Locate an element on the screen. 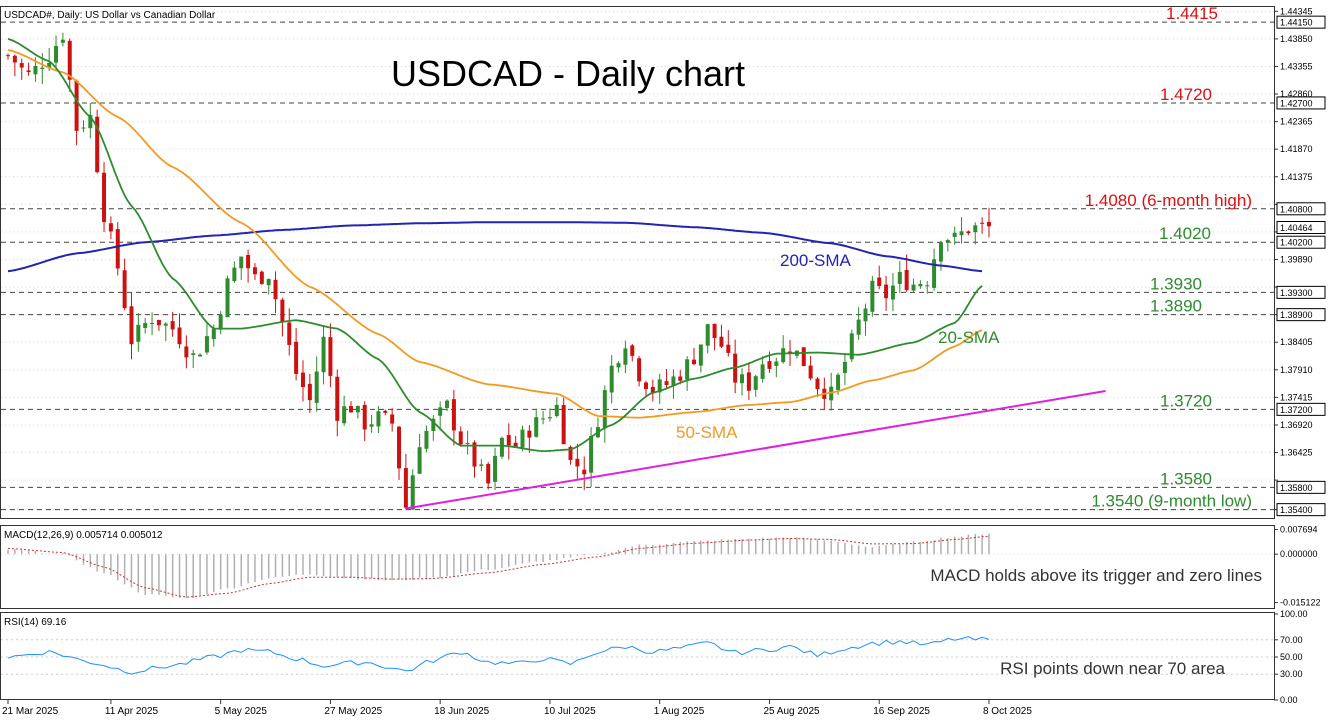 Image resolution: width=1332 pixels, height=721 pixels. price-tick-label: 1.37415 is located at coordinates (1296, 397).